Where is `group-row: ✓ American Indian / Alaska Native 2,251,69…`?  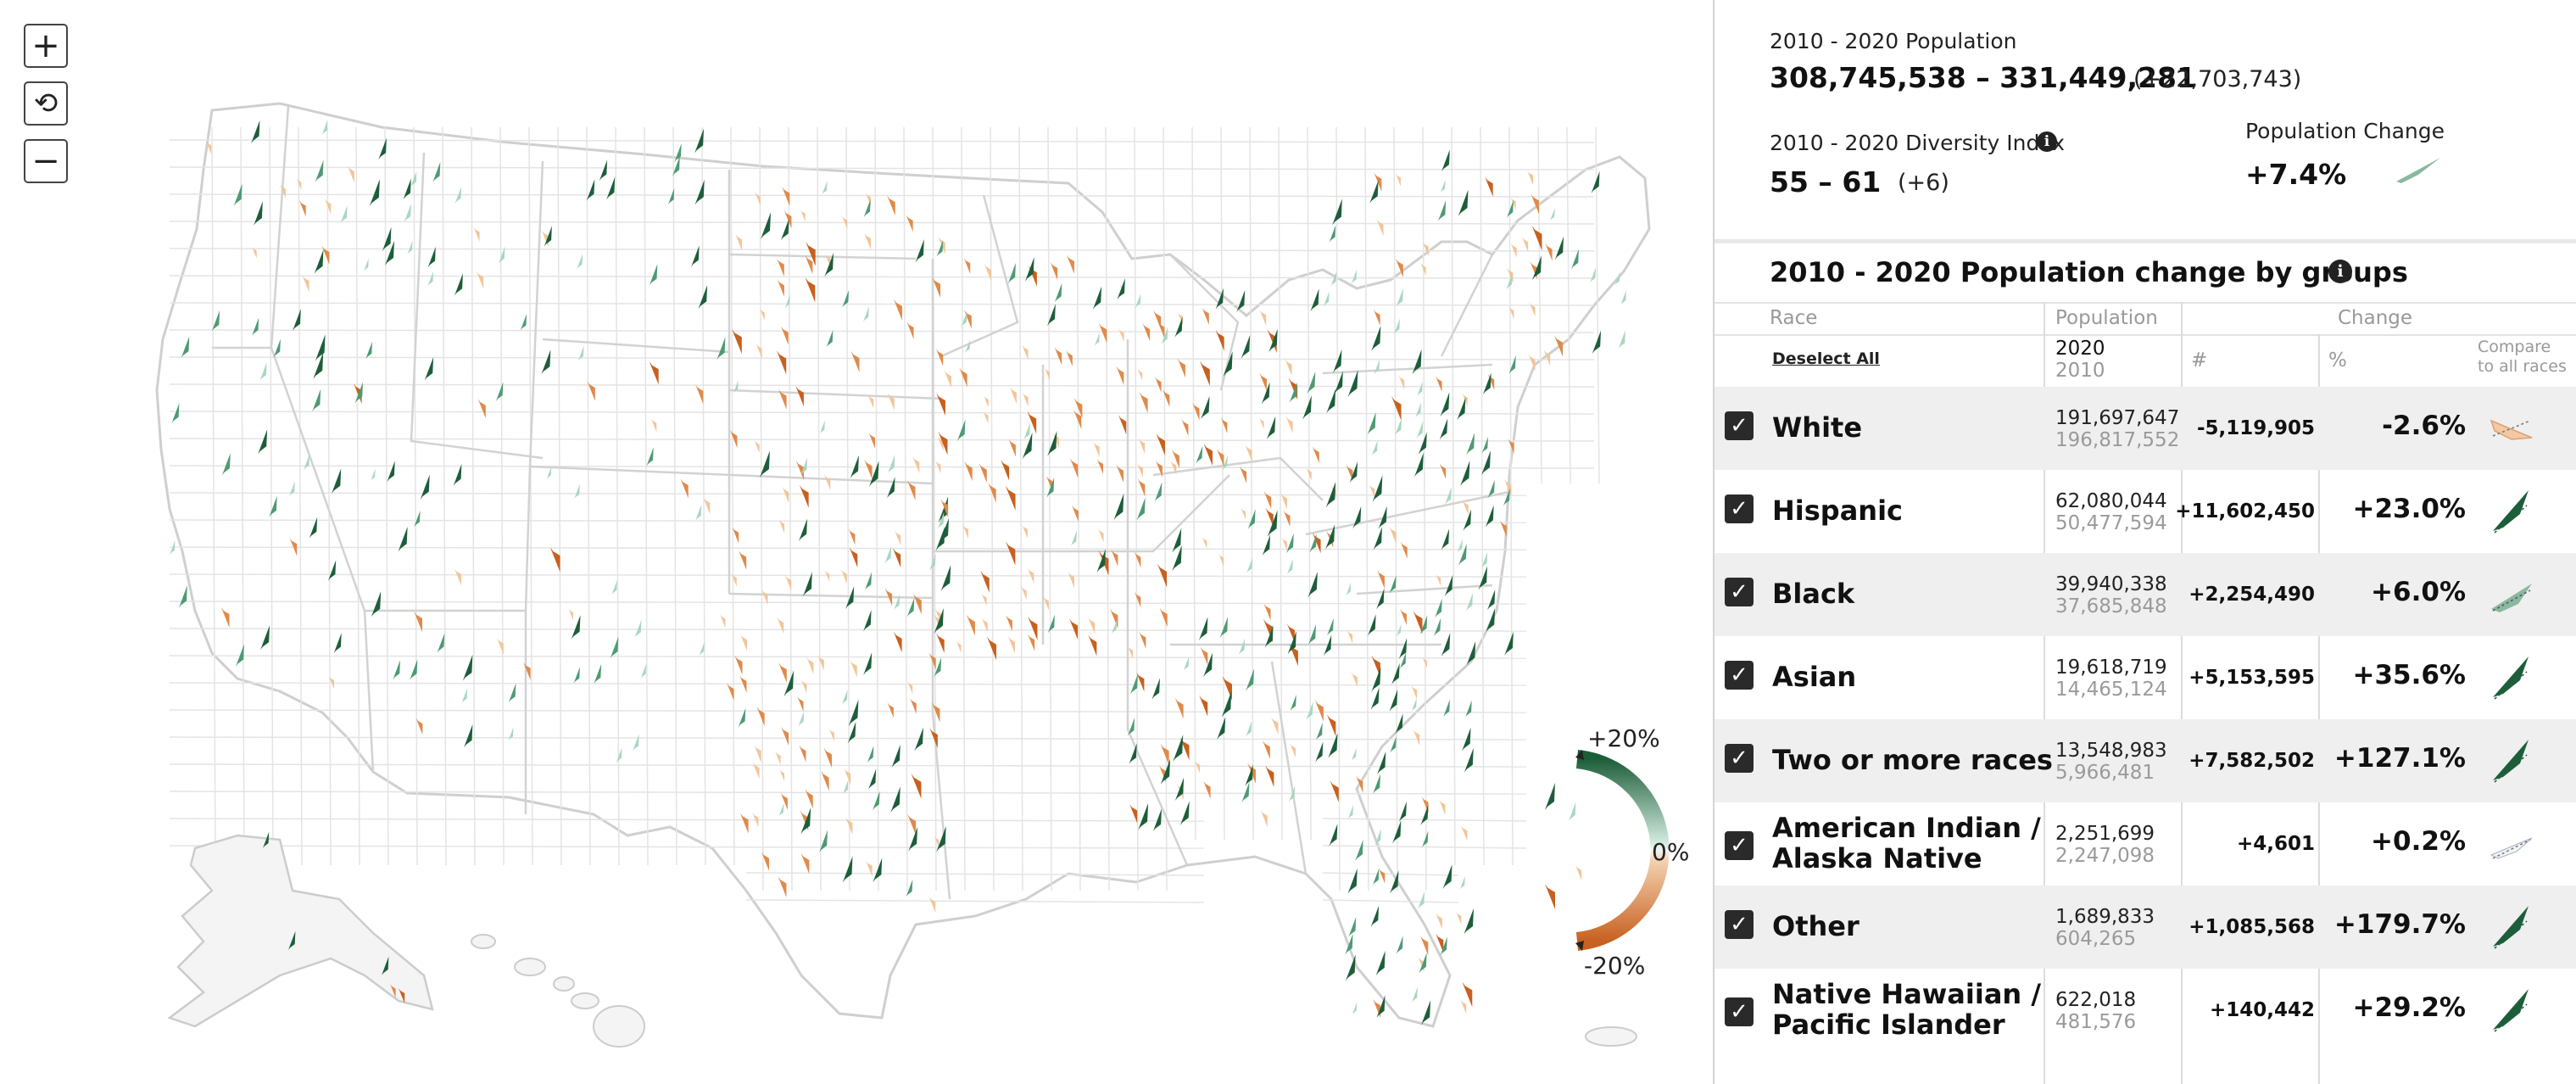 group-row: ✓ American Indian / Alaska Native 2,251,69… is located at coordinates (2145, 844).